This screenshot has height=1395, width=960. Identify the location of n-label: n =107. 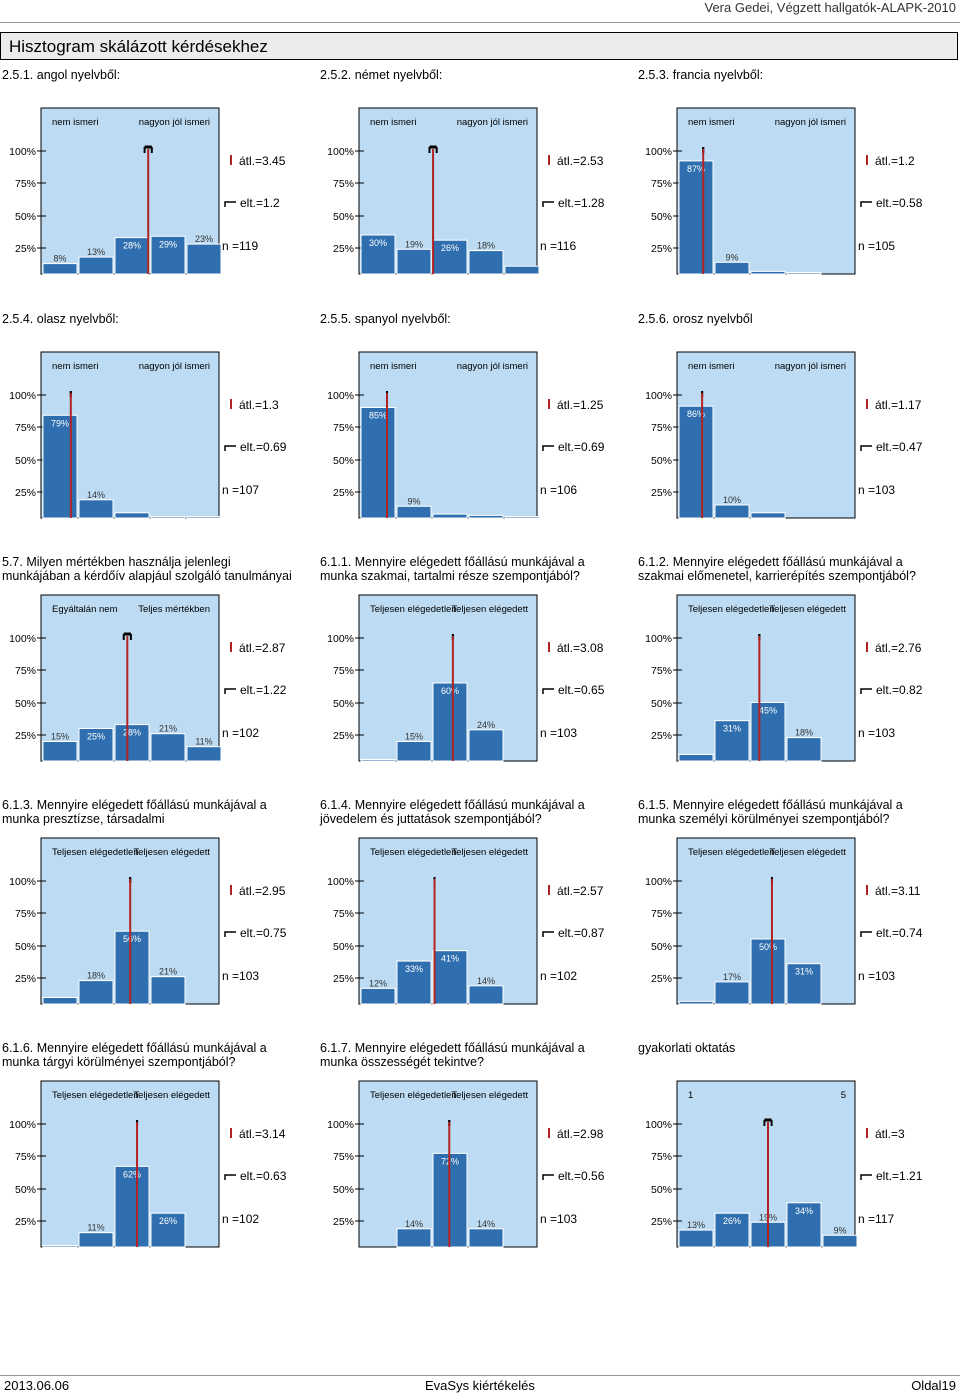
(240, 490).